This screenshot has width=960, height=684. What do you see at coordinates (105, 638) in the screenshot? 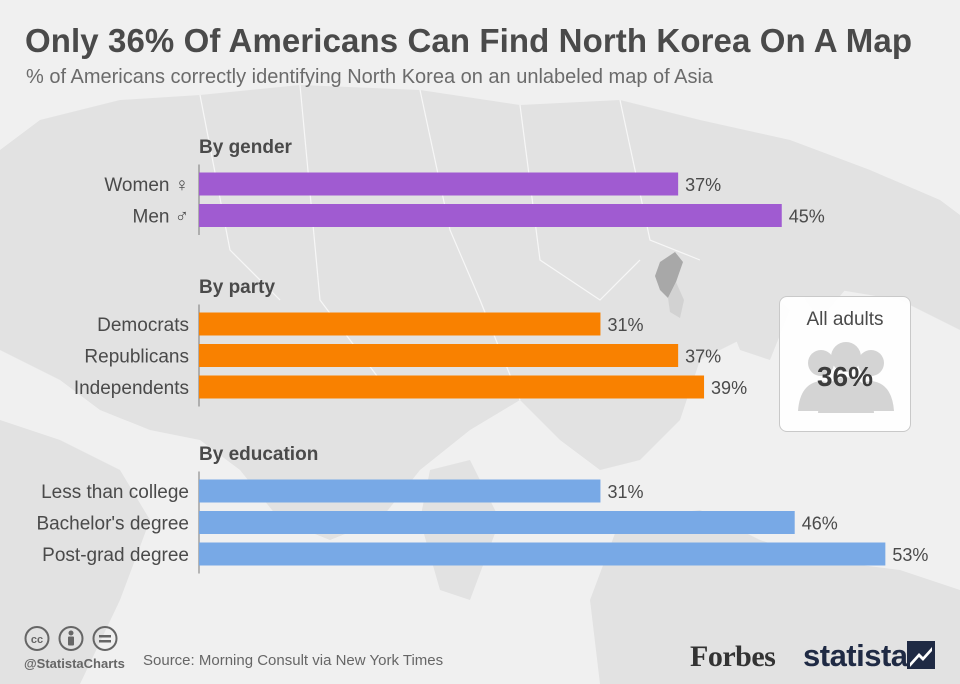
I see `no-derivatives-icon` at bounding box center [105, 638].